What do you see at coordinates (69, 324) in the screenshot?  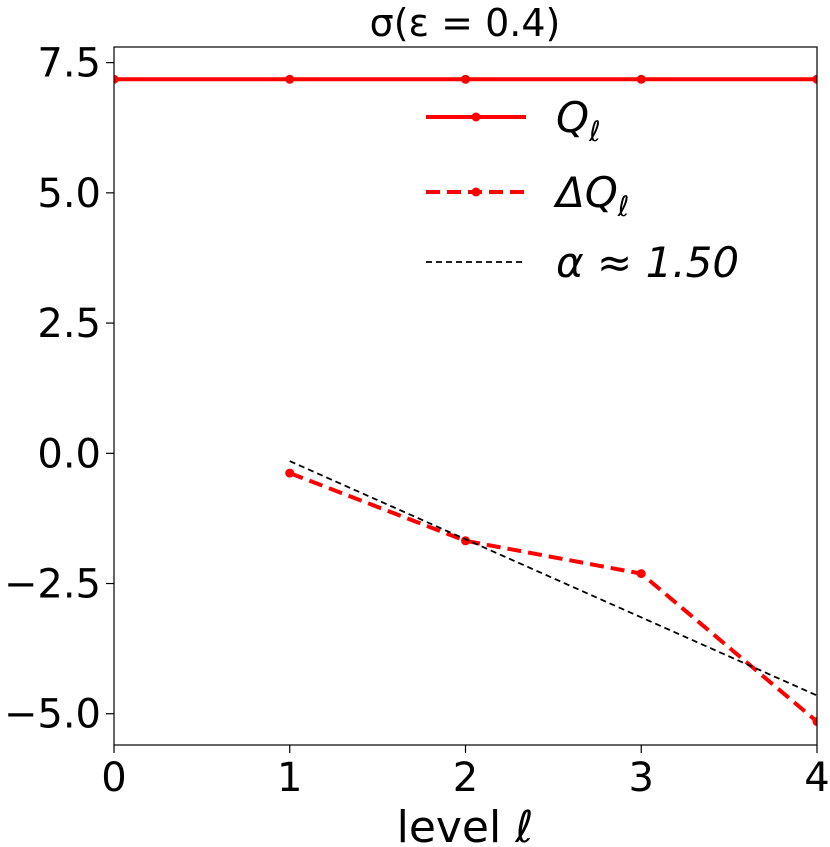 I see `y-tick-label: 2.5` at bounding box center [69, 324].